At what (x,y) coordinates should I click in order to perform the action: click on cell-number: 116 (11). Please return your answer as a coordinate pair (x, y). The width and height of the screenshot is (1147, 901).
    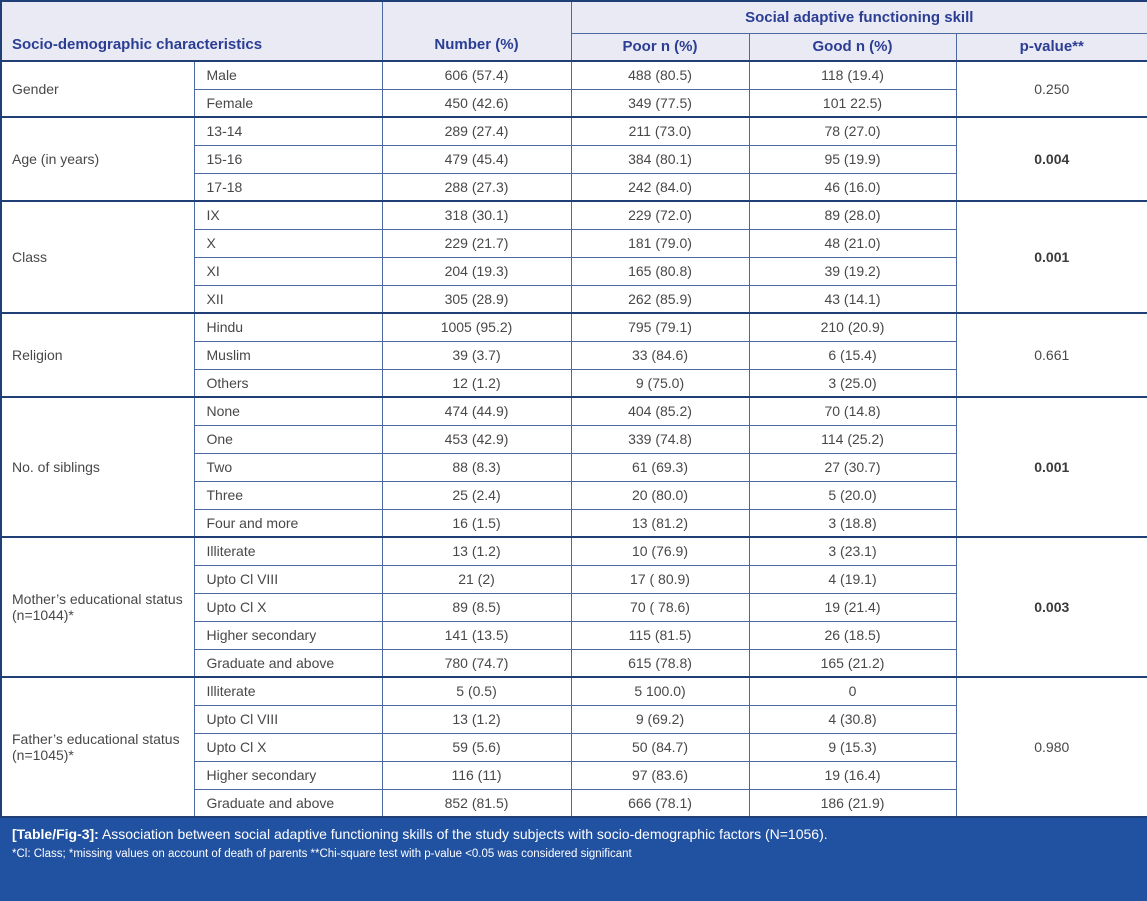
    Looking at the image, I should click on (476, 775).